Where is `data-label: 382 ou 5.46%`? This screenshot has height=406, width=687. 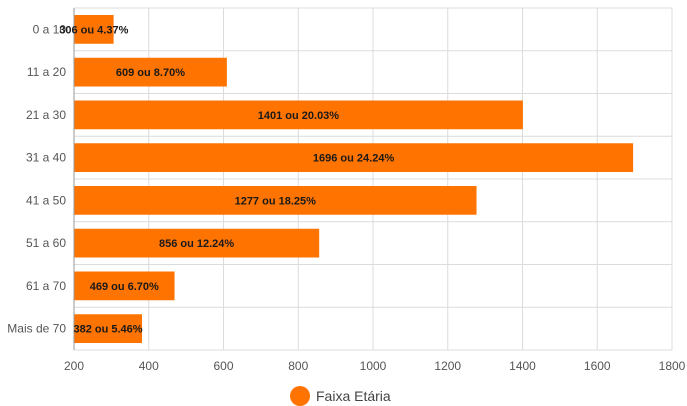 data-label: 382 ou 5.46% is located at coordinates (107, 330).